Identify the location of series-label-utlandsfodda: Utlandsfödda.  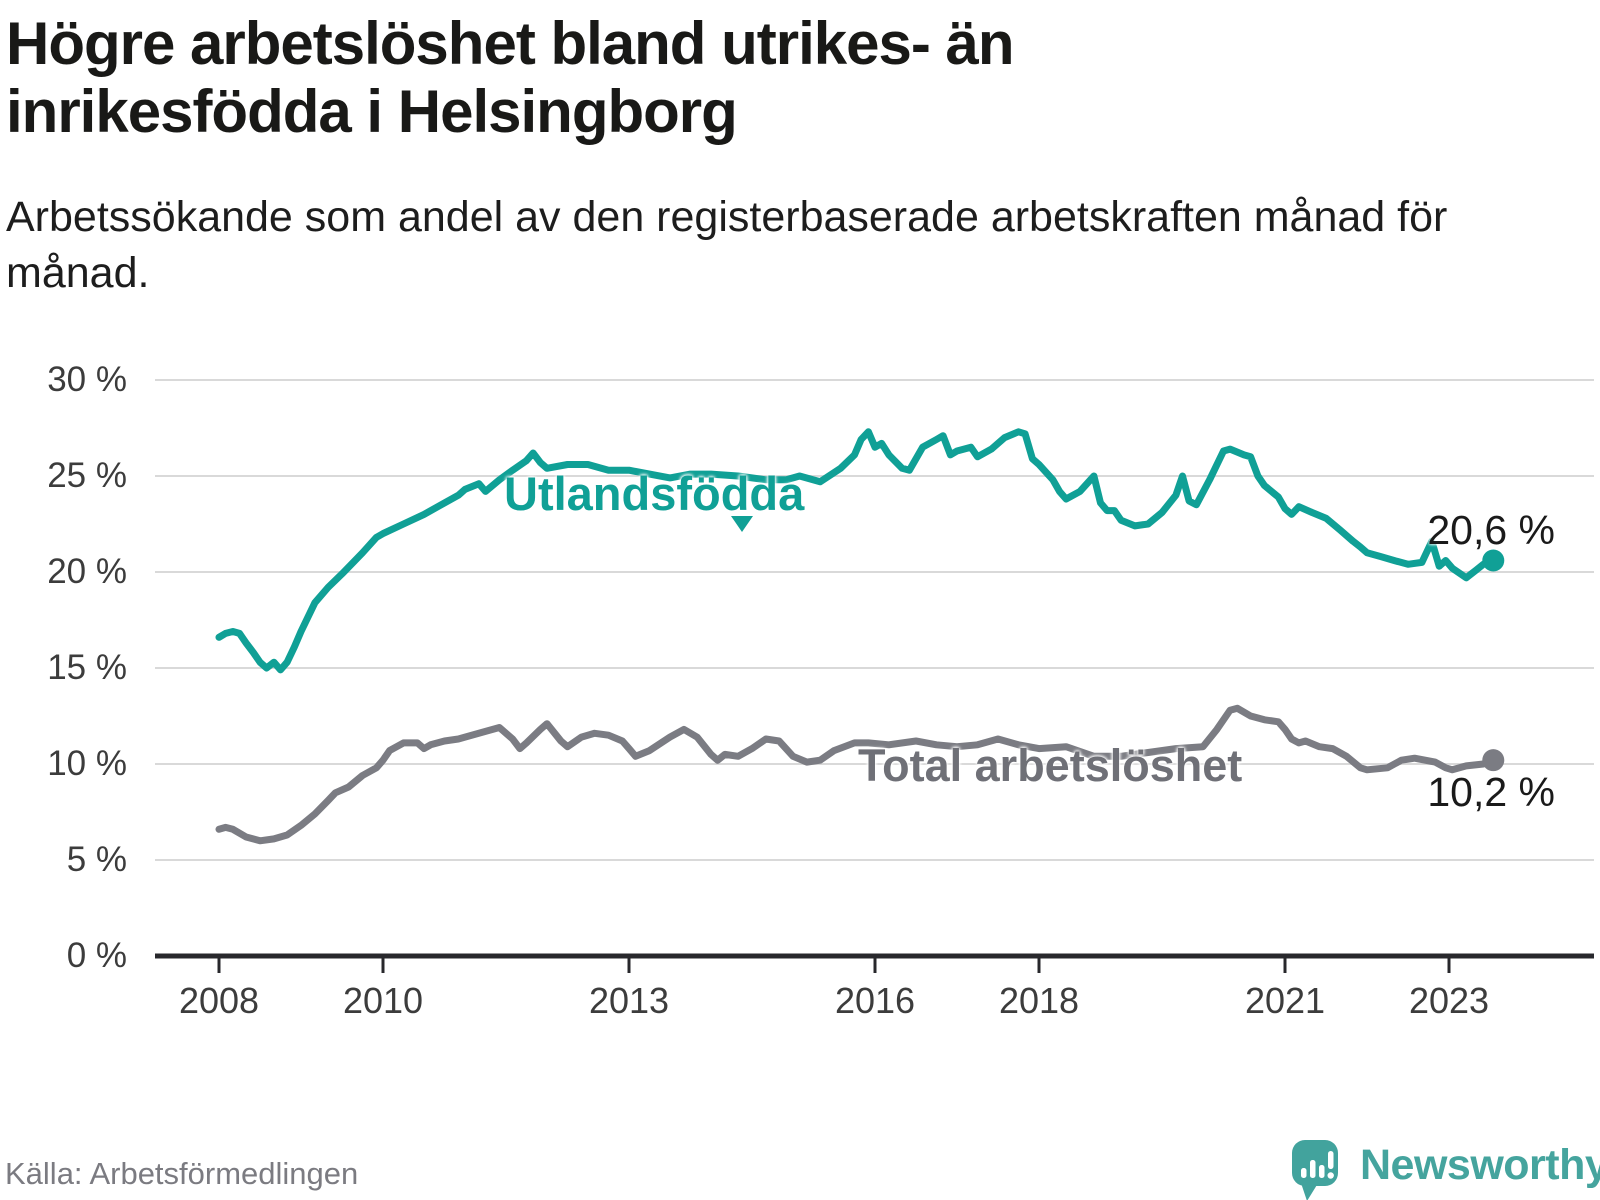
(654, 493).